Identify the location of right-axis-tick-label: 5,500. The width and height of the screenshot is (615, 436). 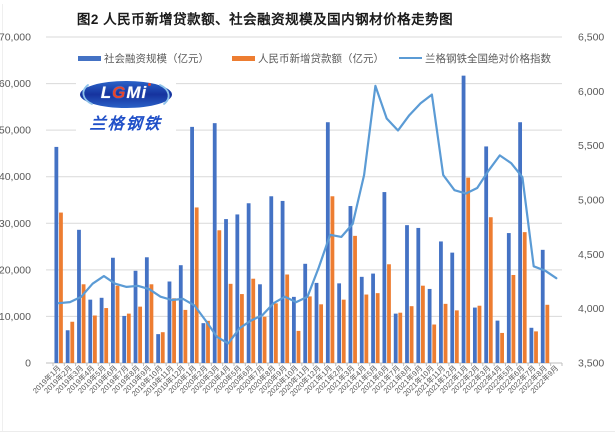
(591, 146).